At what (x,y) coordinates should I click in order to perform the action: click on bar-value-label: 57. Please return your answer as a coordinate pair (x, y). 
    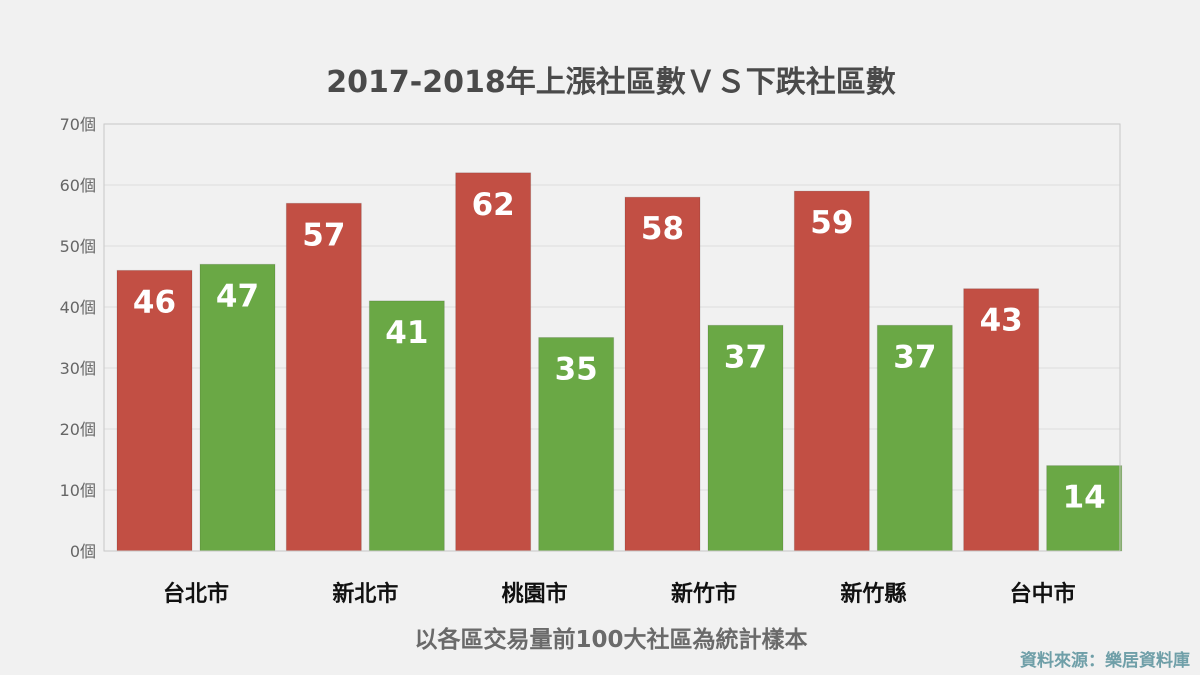
    Looking at the image, I should click on (323, 235).